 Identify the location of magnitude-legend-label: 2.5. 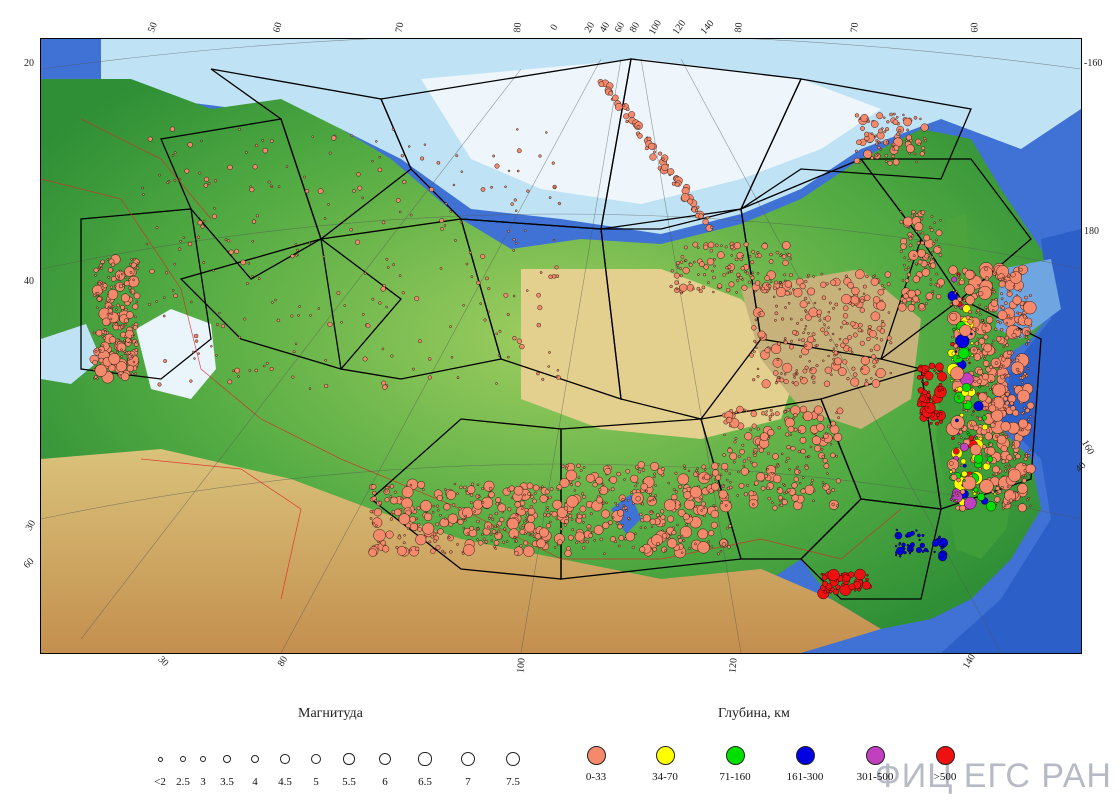
(183, 781).